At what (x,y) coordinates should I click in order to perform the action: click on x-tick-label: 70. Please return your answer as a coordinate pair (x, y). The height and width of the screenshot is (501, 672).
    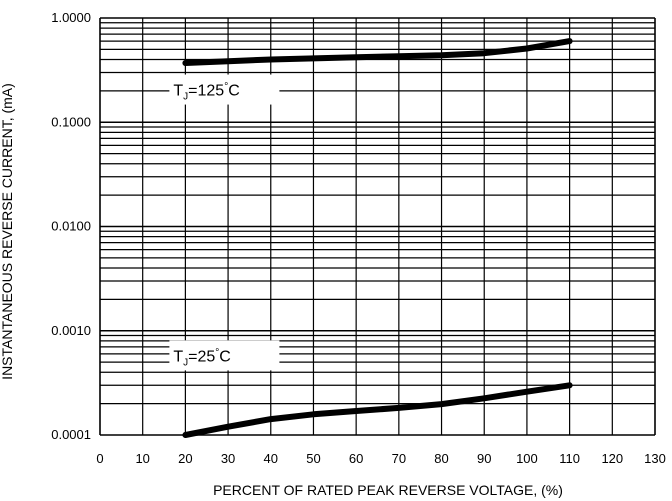
    Looking at the image, I should click on (399, 458).